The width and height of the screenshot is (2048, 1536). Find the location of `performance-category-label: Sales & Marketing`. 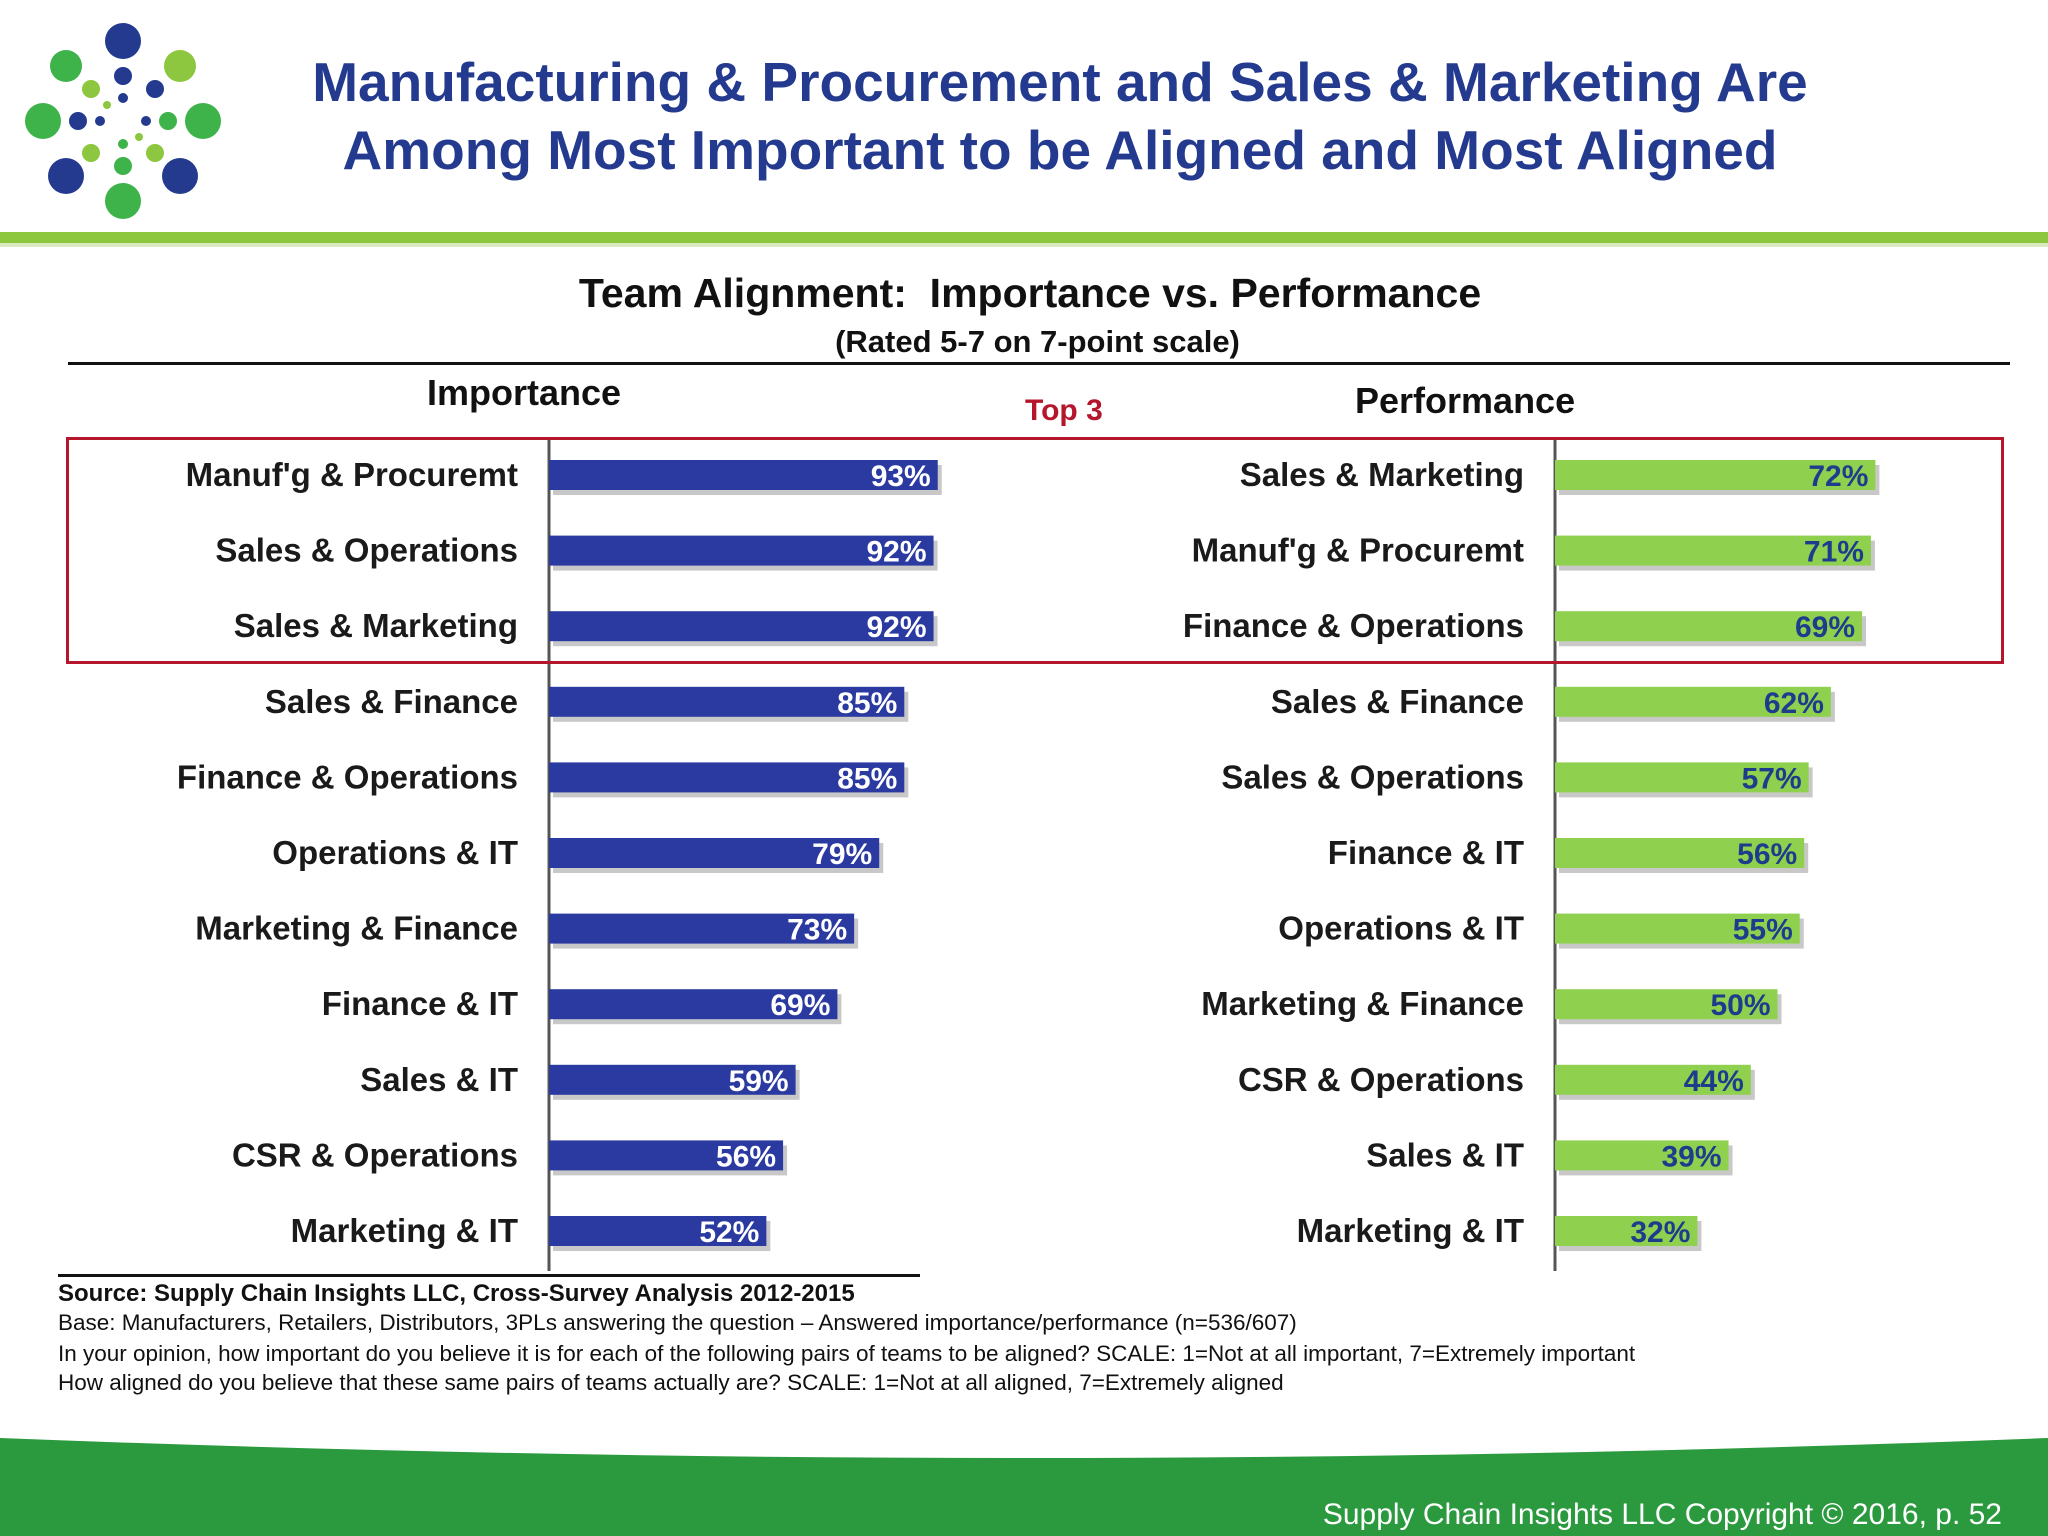

performance-category-label: Sales & Marketing is located at coordinates (1382, 474).